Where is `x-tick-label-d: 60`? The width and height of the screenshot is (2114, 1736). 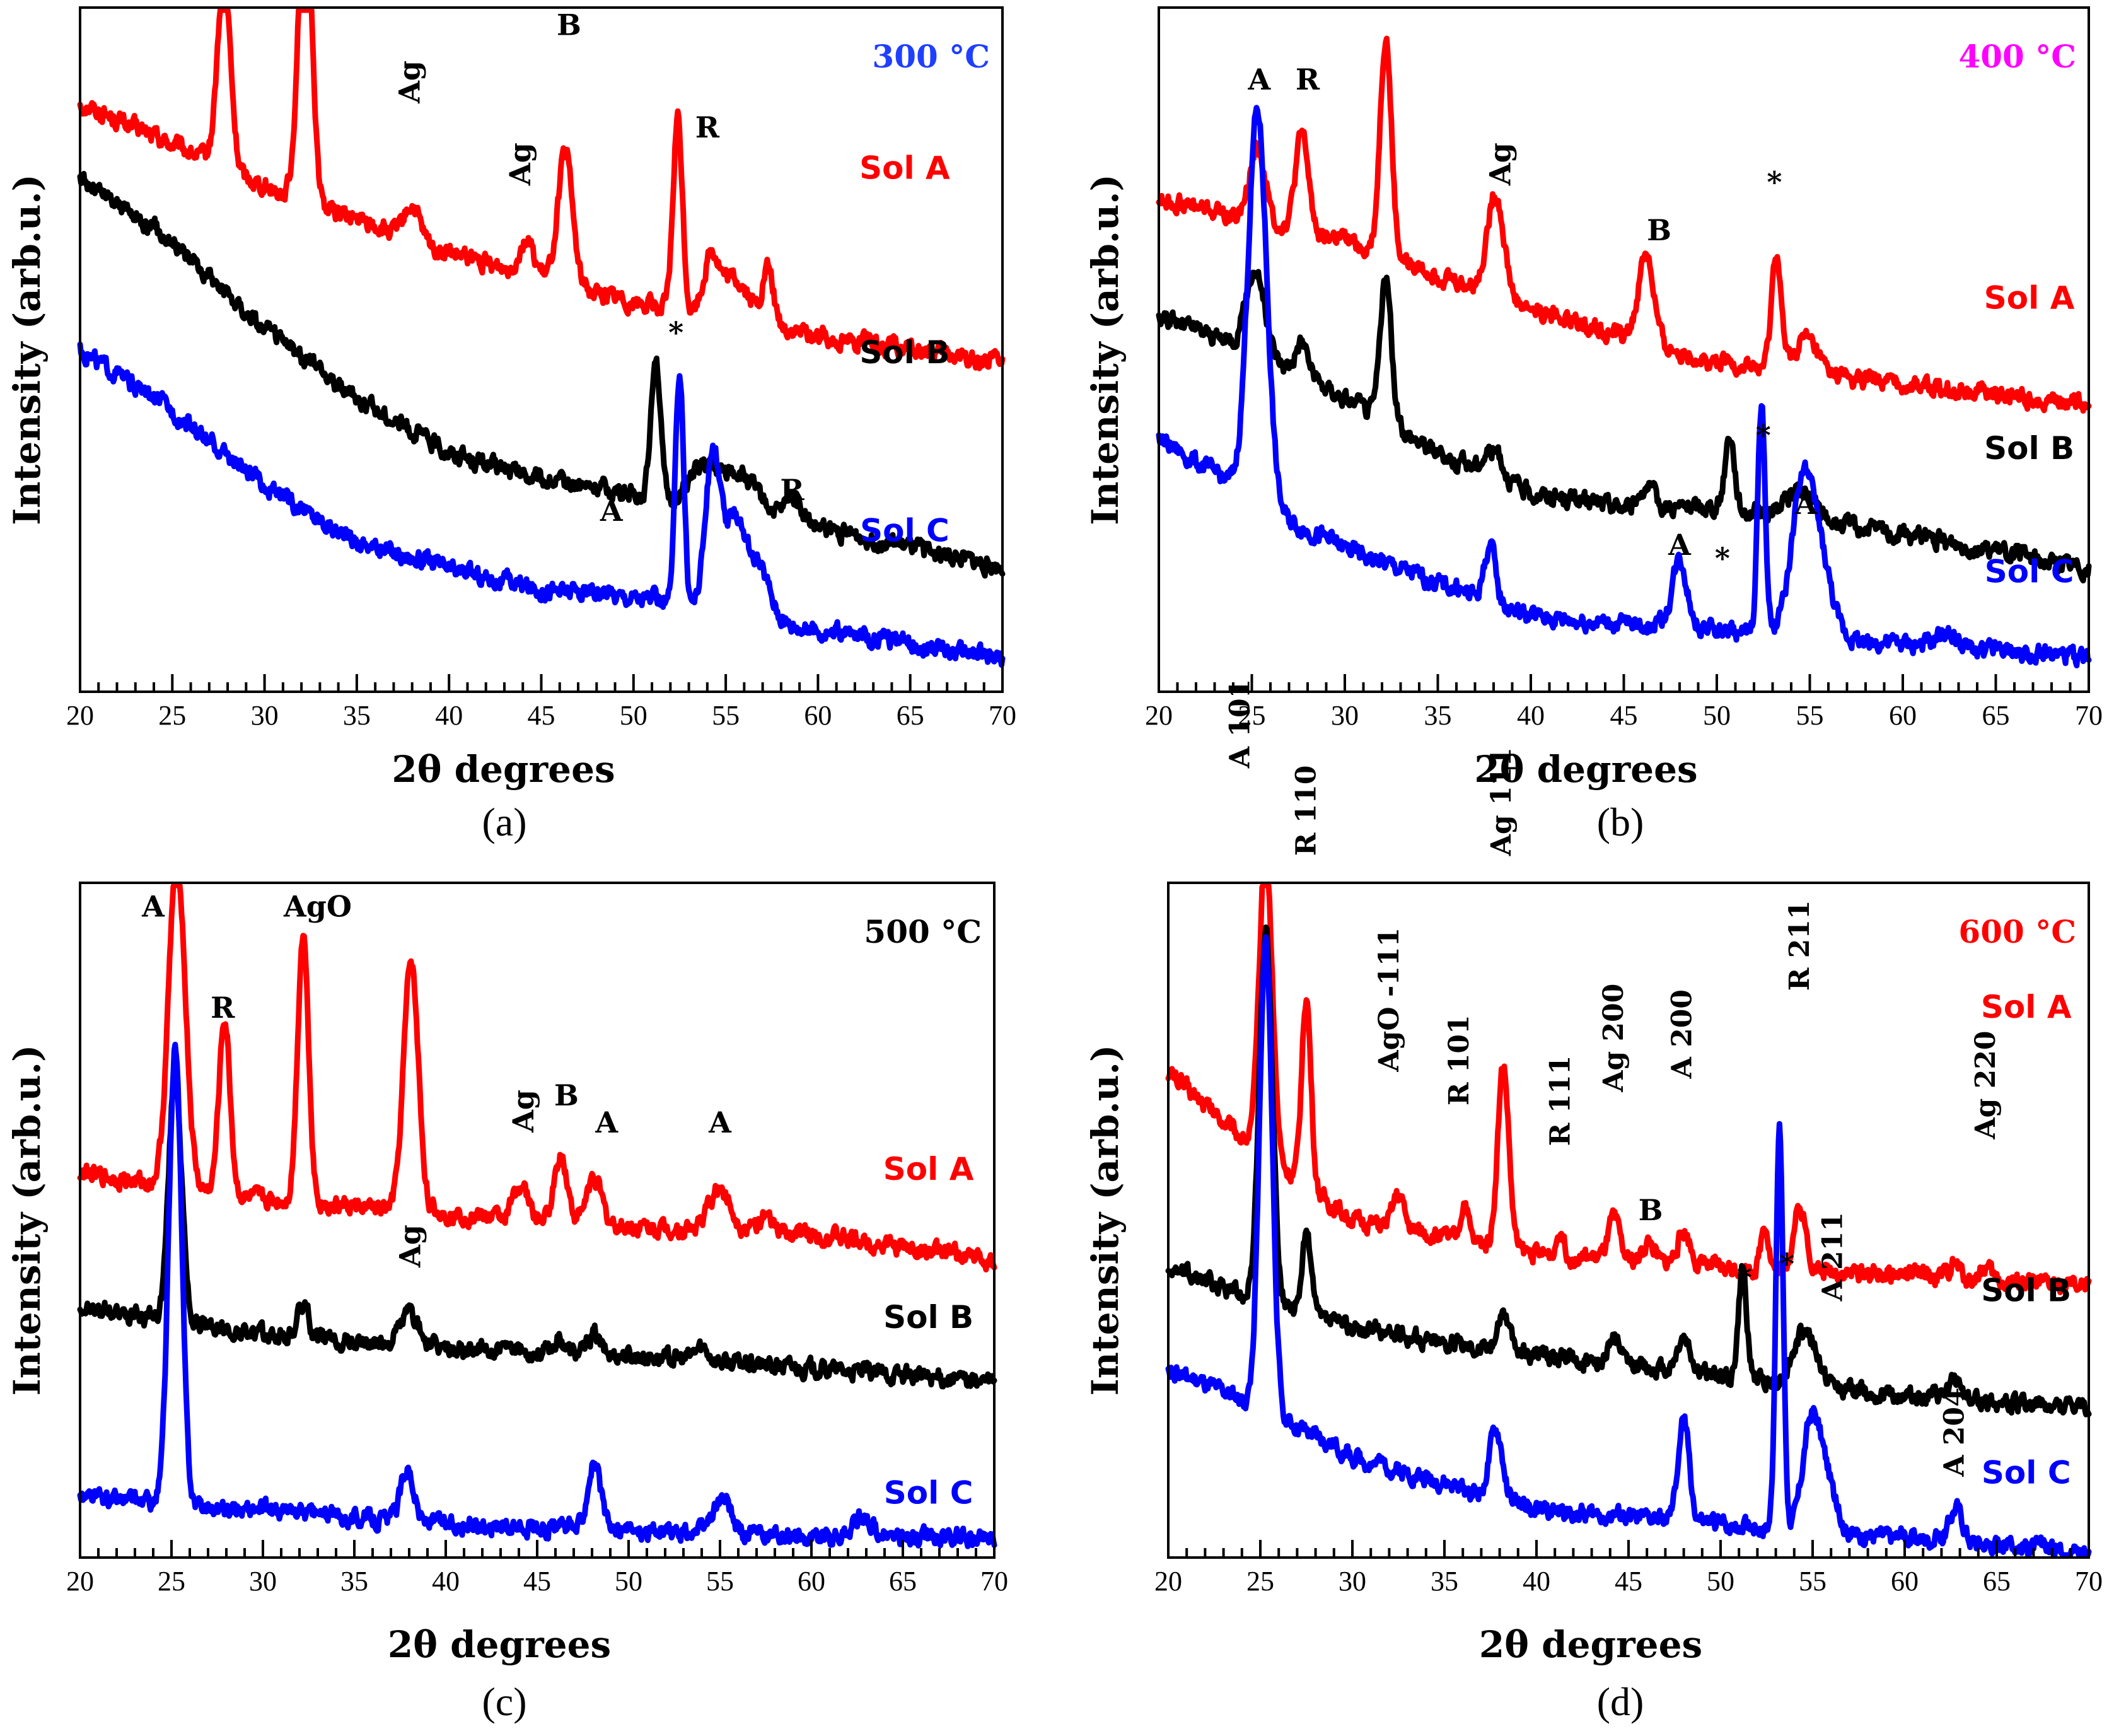
x-tick-label-d: 60 is located at coordinates (1905, 1581).